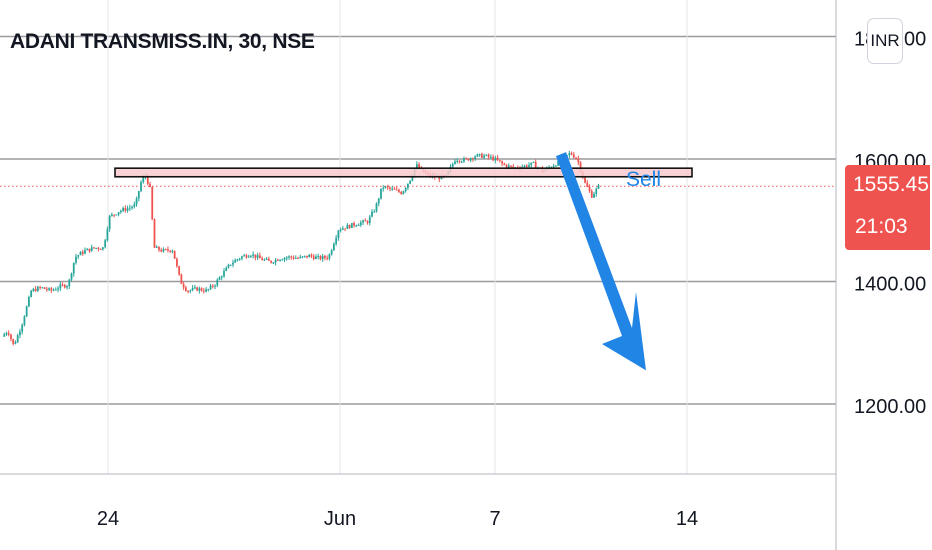  I want to click on last-price-value: 1555.45, so click(891, 184).